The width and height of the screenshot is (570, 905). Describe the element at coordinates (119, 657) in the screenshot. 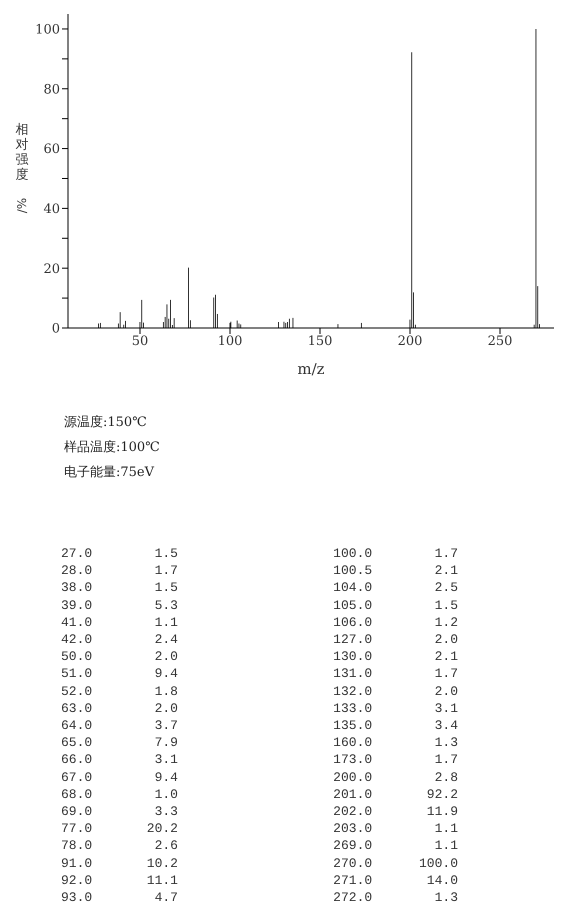

I see `text: 50.0 2.0` at that location.